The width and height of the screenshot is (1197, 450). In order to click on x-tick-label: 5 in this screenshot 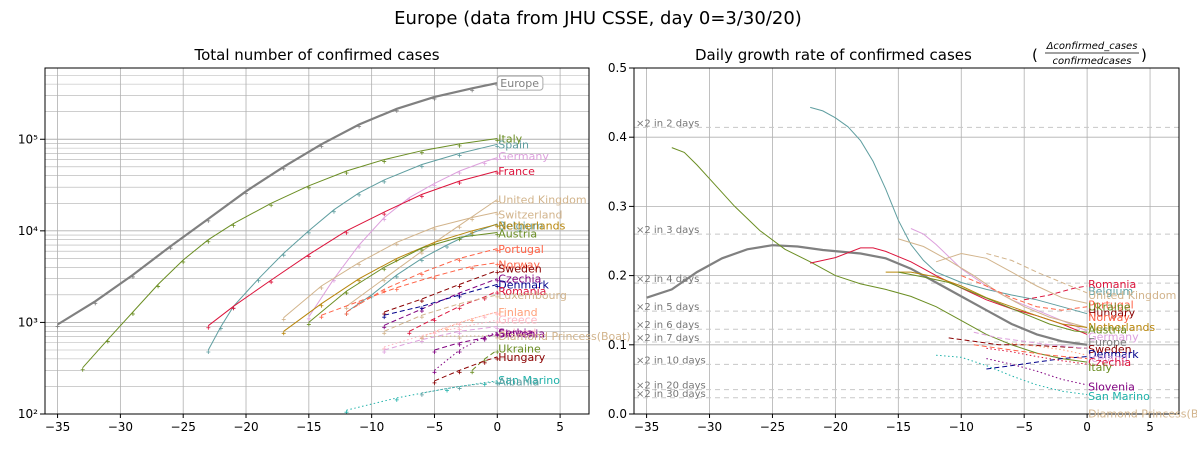, I will do `click(560, 427)`.